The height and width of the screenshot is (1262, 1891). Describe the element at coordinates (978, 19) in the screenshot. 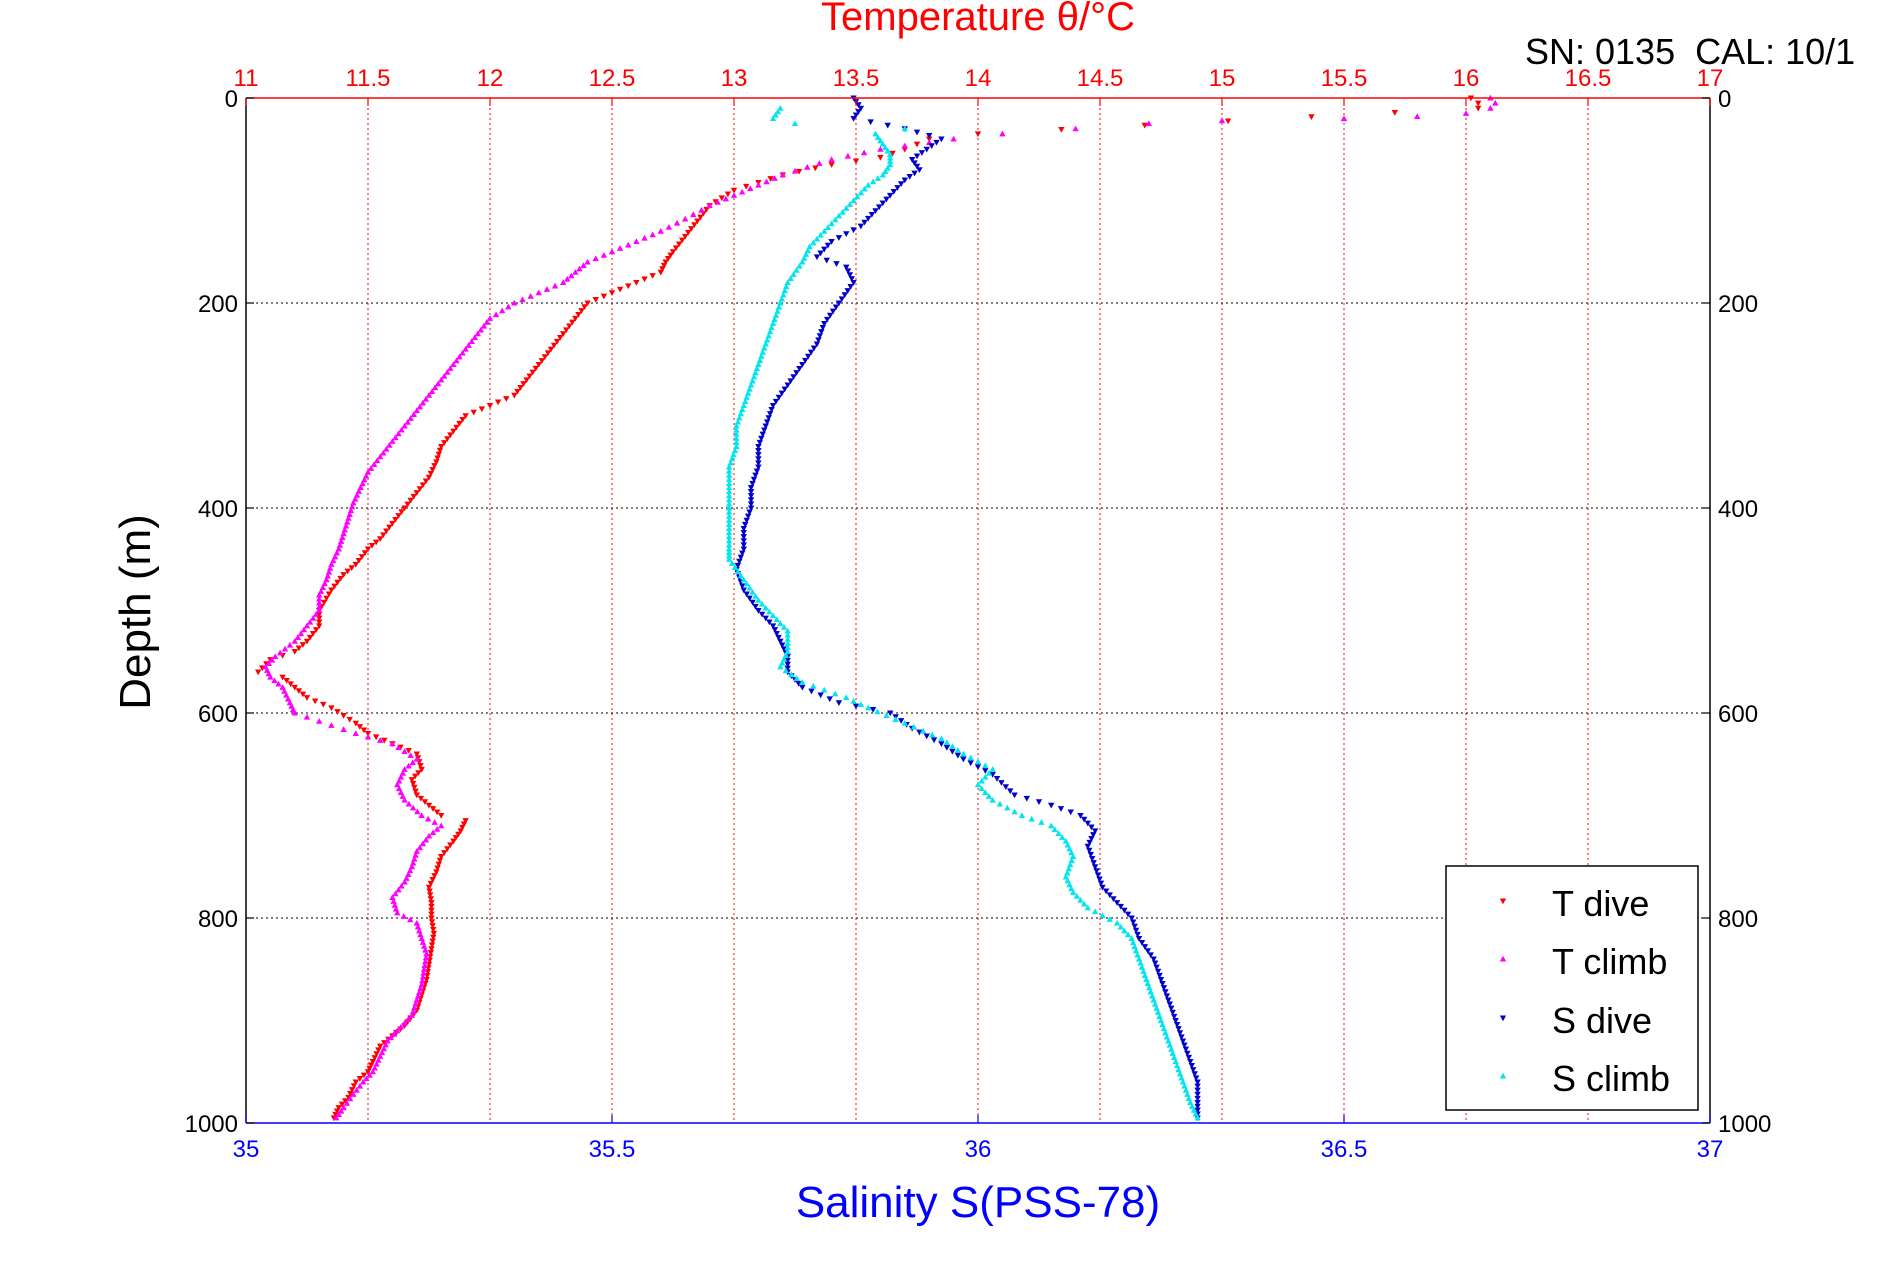

I see `chart-title: Temperature θ/°C` at that location.